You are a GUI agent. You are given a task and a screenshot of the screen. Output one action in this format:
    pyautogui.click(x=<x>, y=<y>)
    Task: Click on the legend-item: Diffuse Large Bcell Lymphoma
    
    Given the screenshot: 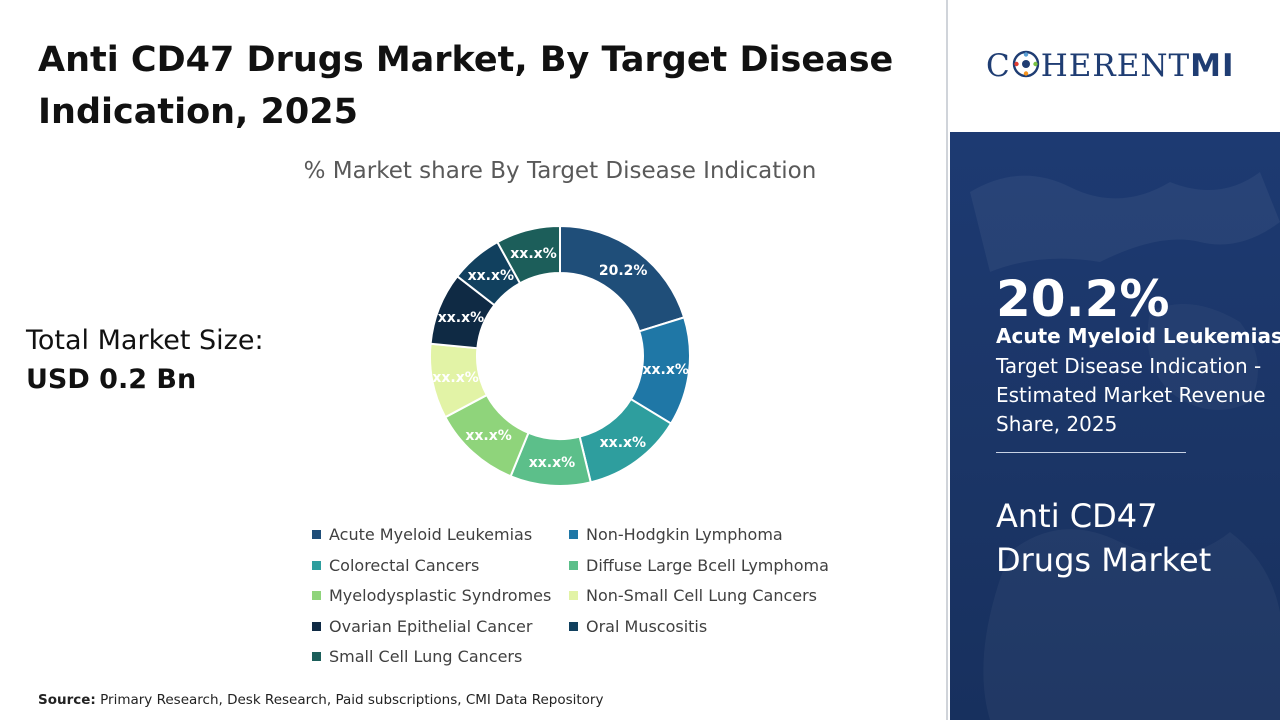 What is the action you would take?
    pyautogui.click(x=709, y=566)
    